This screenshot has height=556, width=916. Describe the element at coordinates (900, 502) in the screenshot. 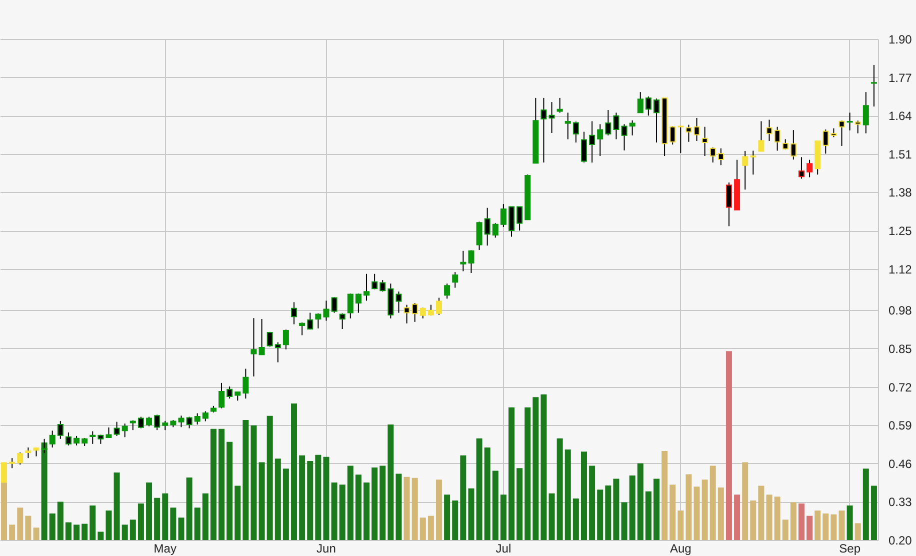

I see `y-tick-label: 0.33` at that location.